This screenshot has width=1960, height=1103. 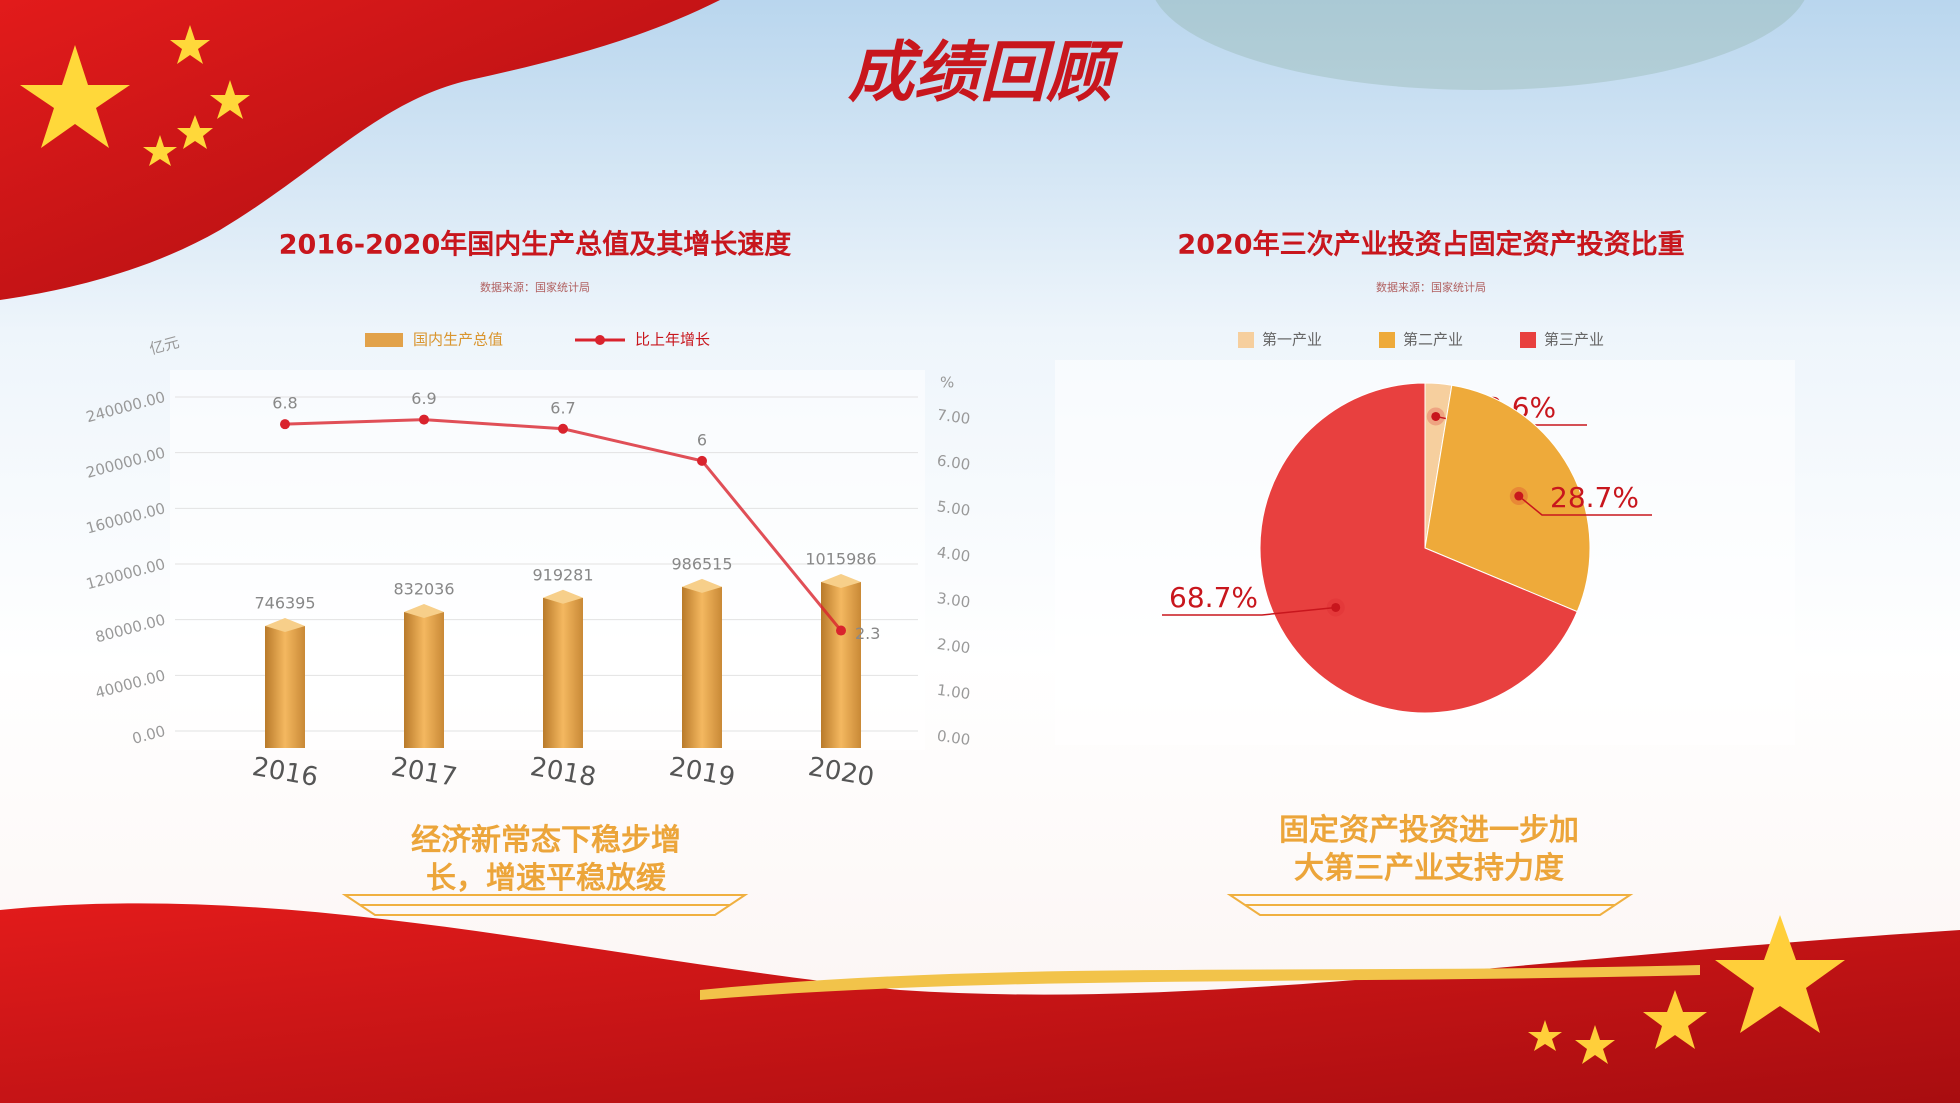 I want to click on legend-label: 比上年增长, so click(x=672, y=340).